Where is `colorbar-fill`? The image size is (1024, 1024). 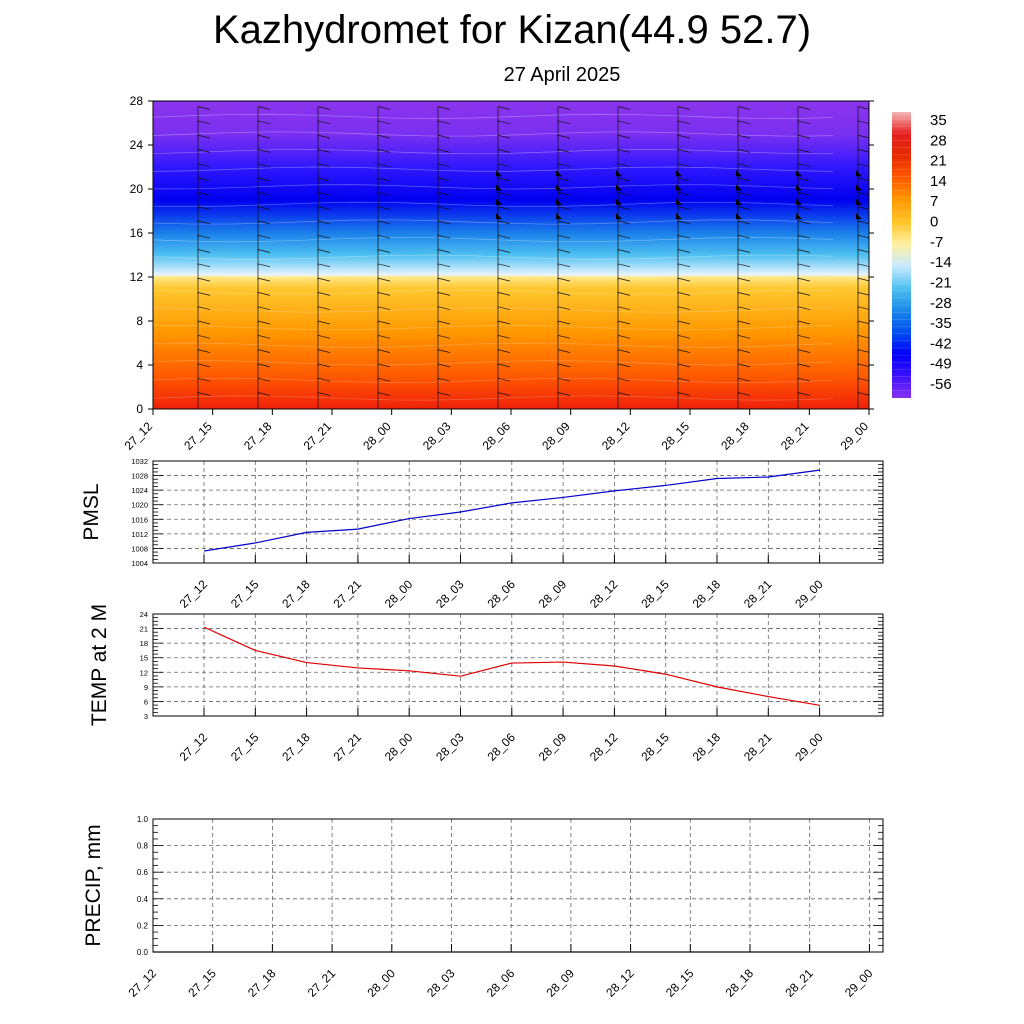
colorbar-fill is located at coordinates (901, 255).